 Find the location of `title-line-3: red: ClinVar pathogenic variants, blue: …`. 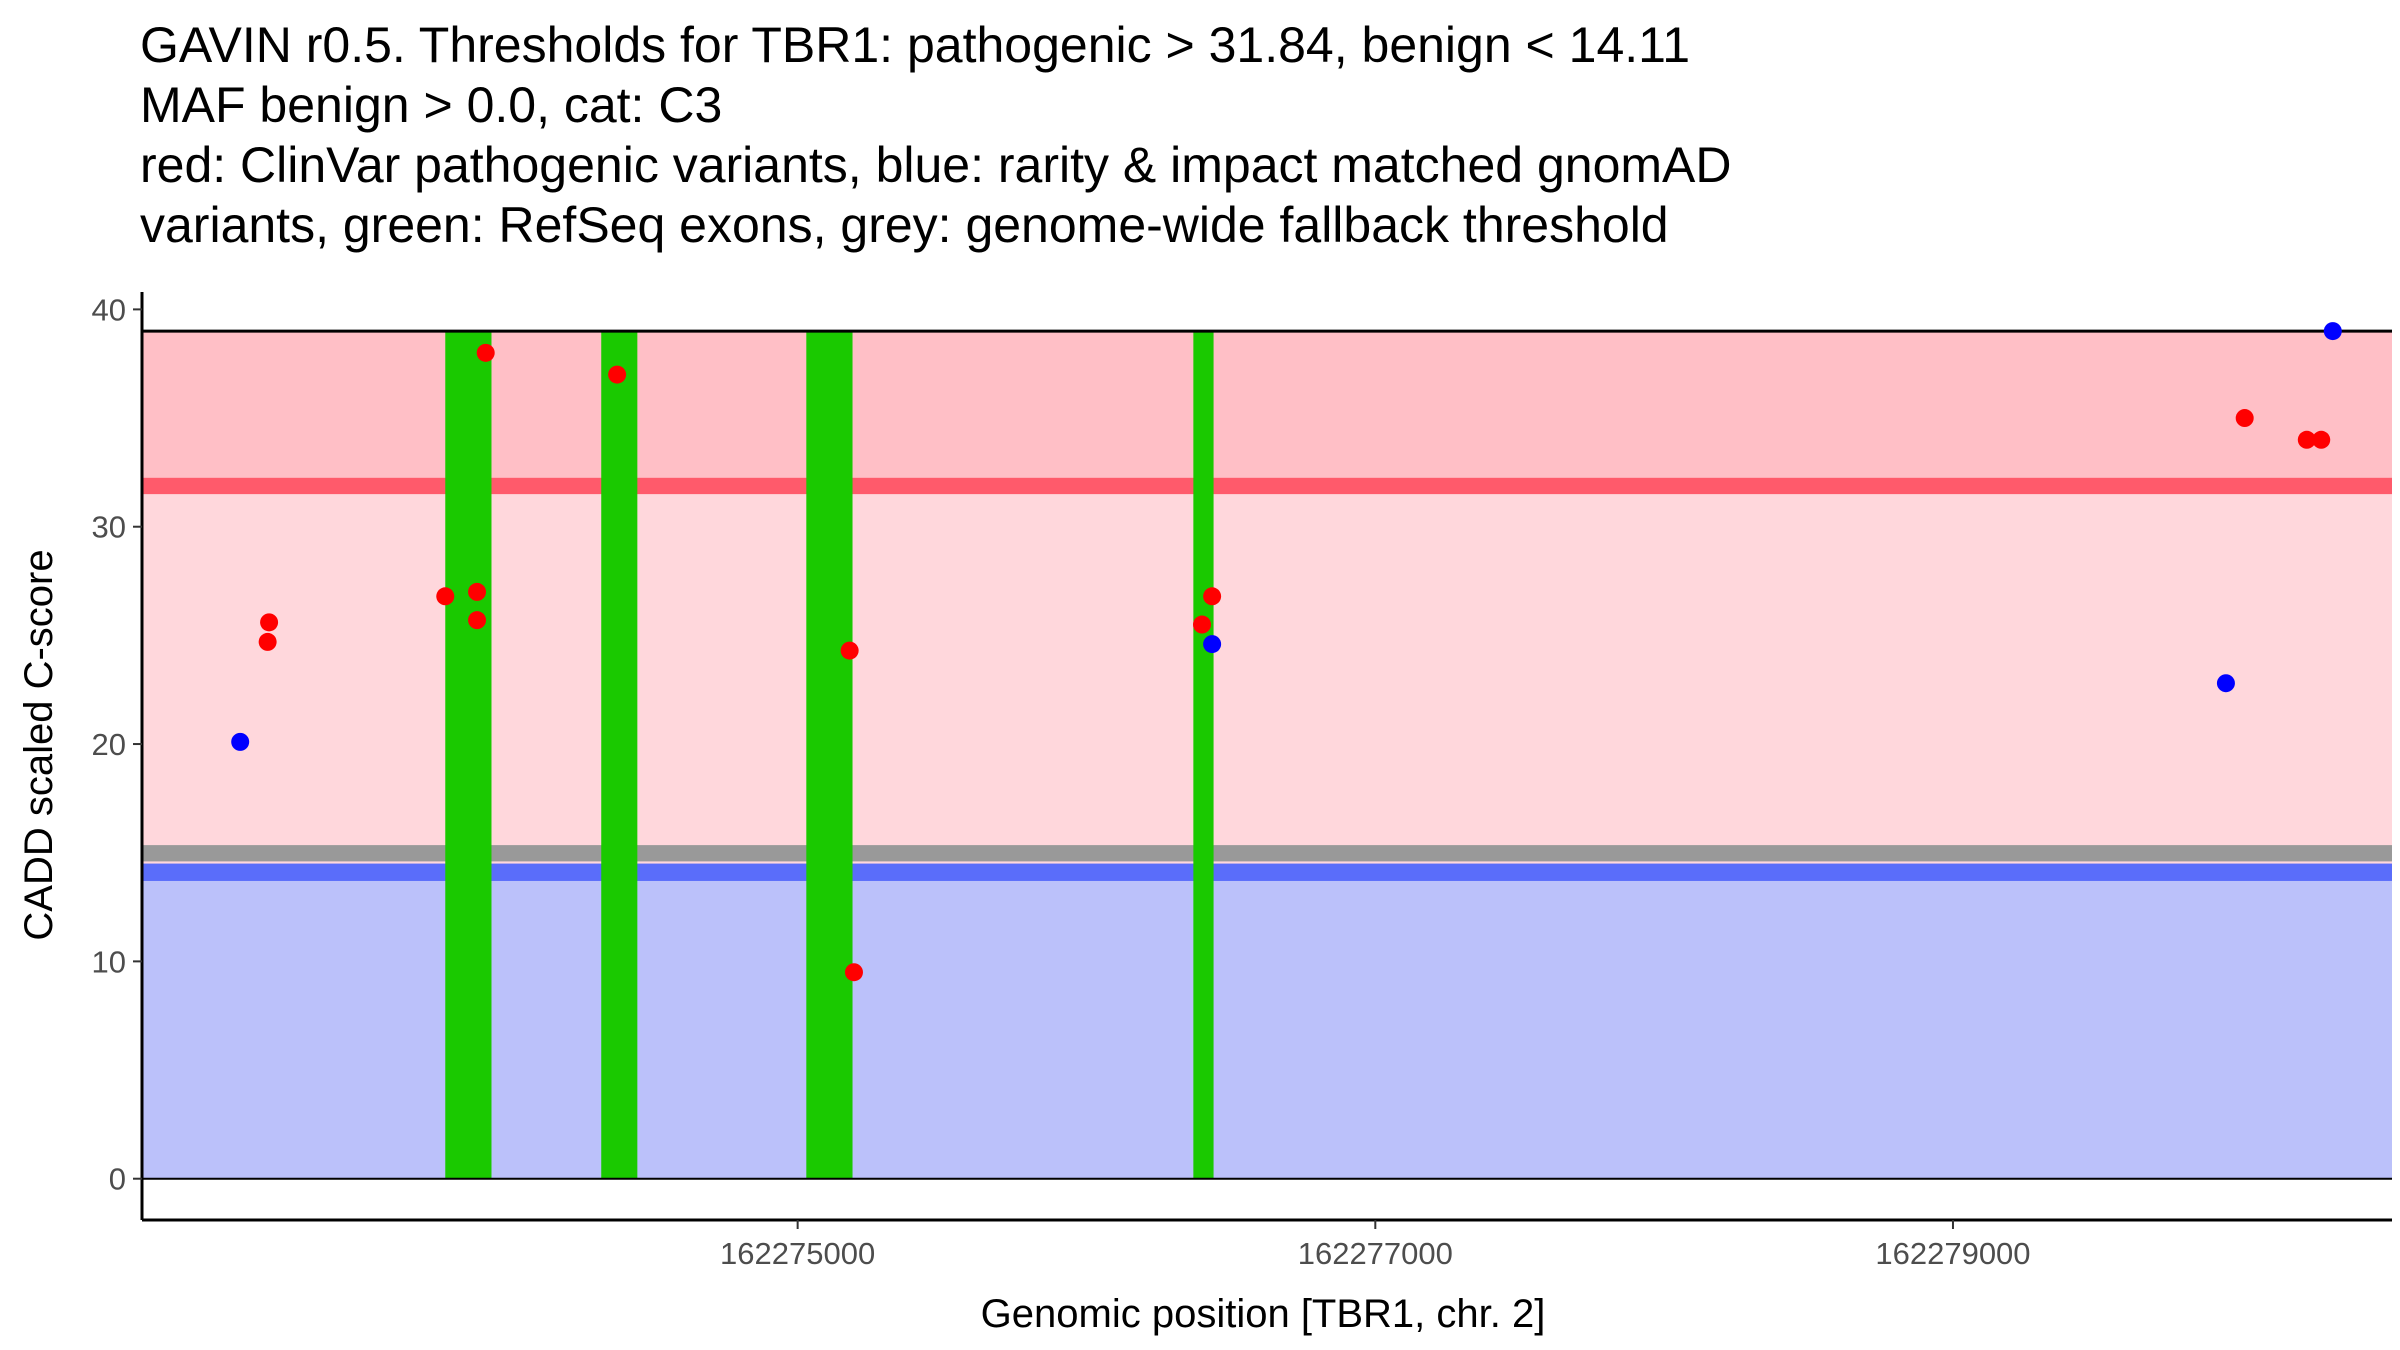

title-line-3: red: ClinVar pathogenic variants, blue: … is located at coordinates (935, 165).